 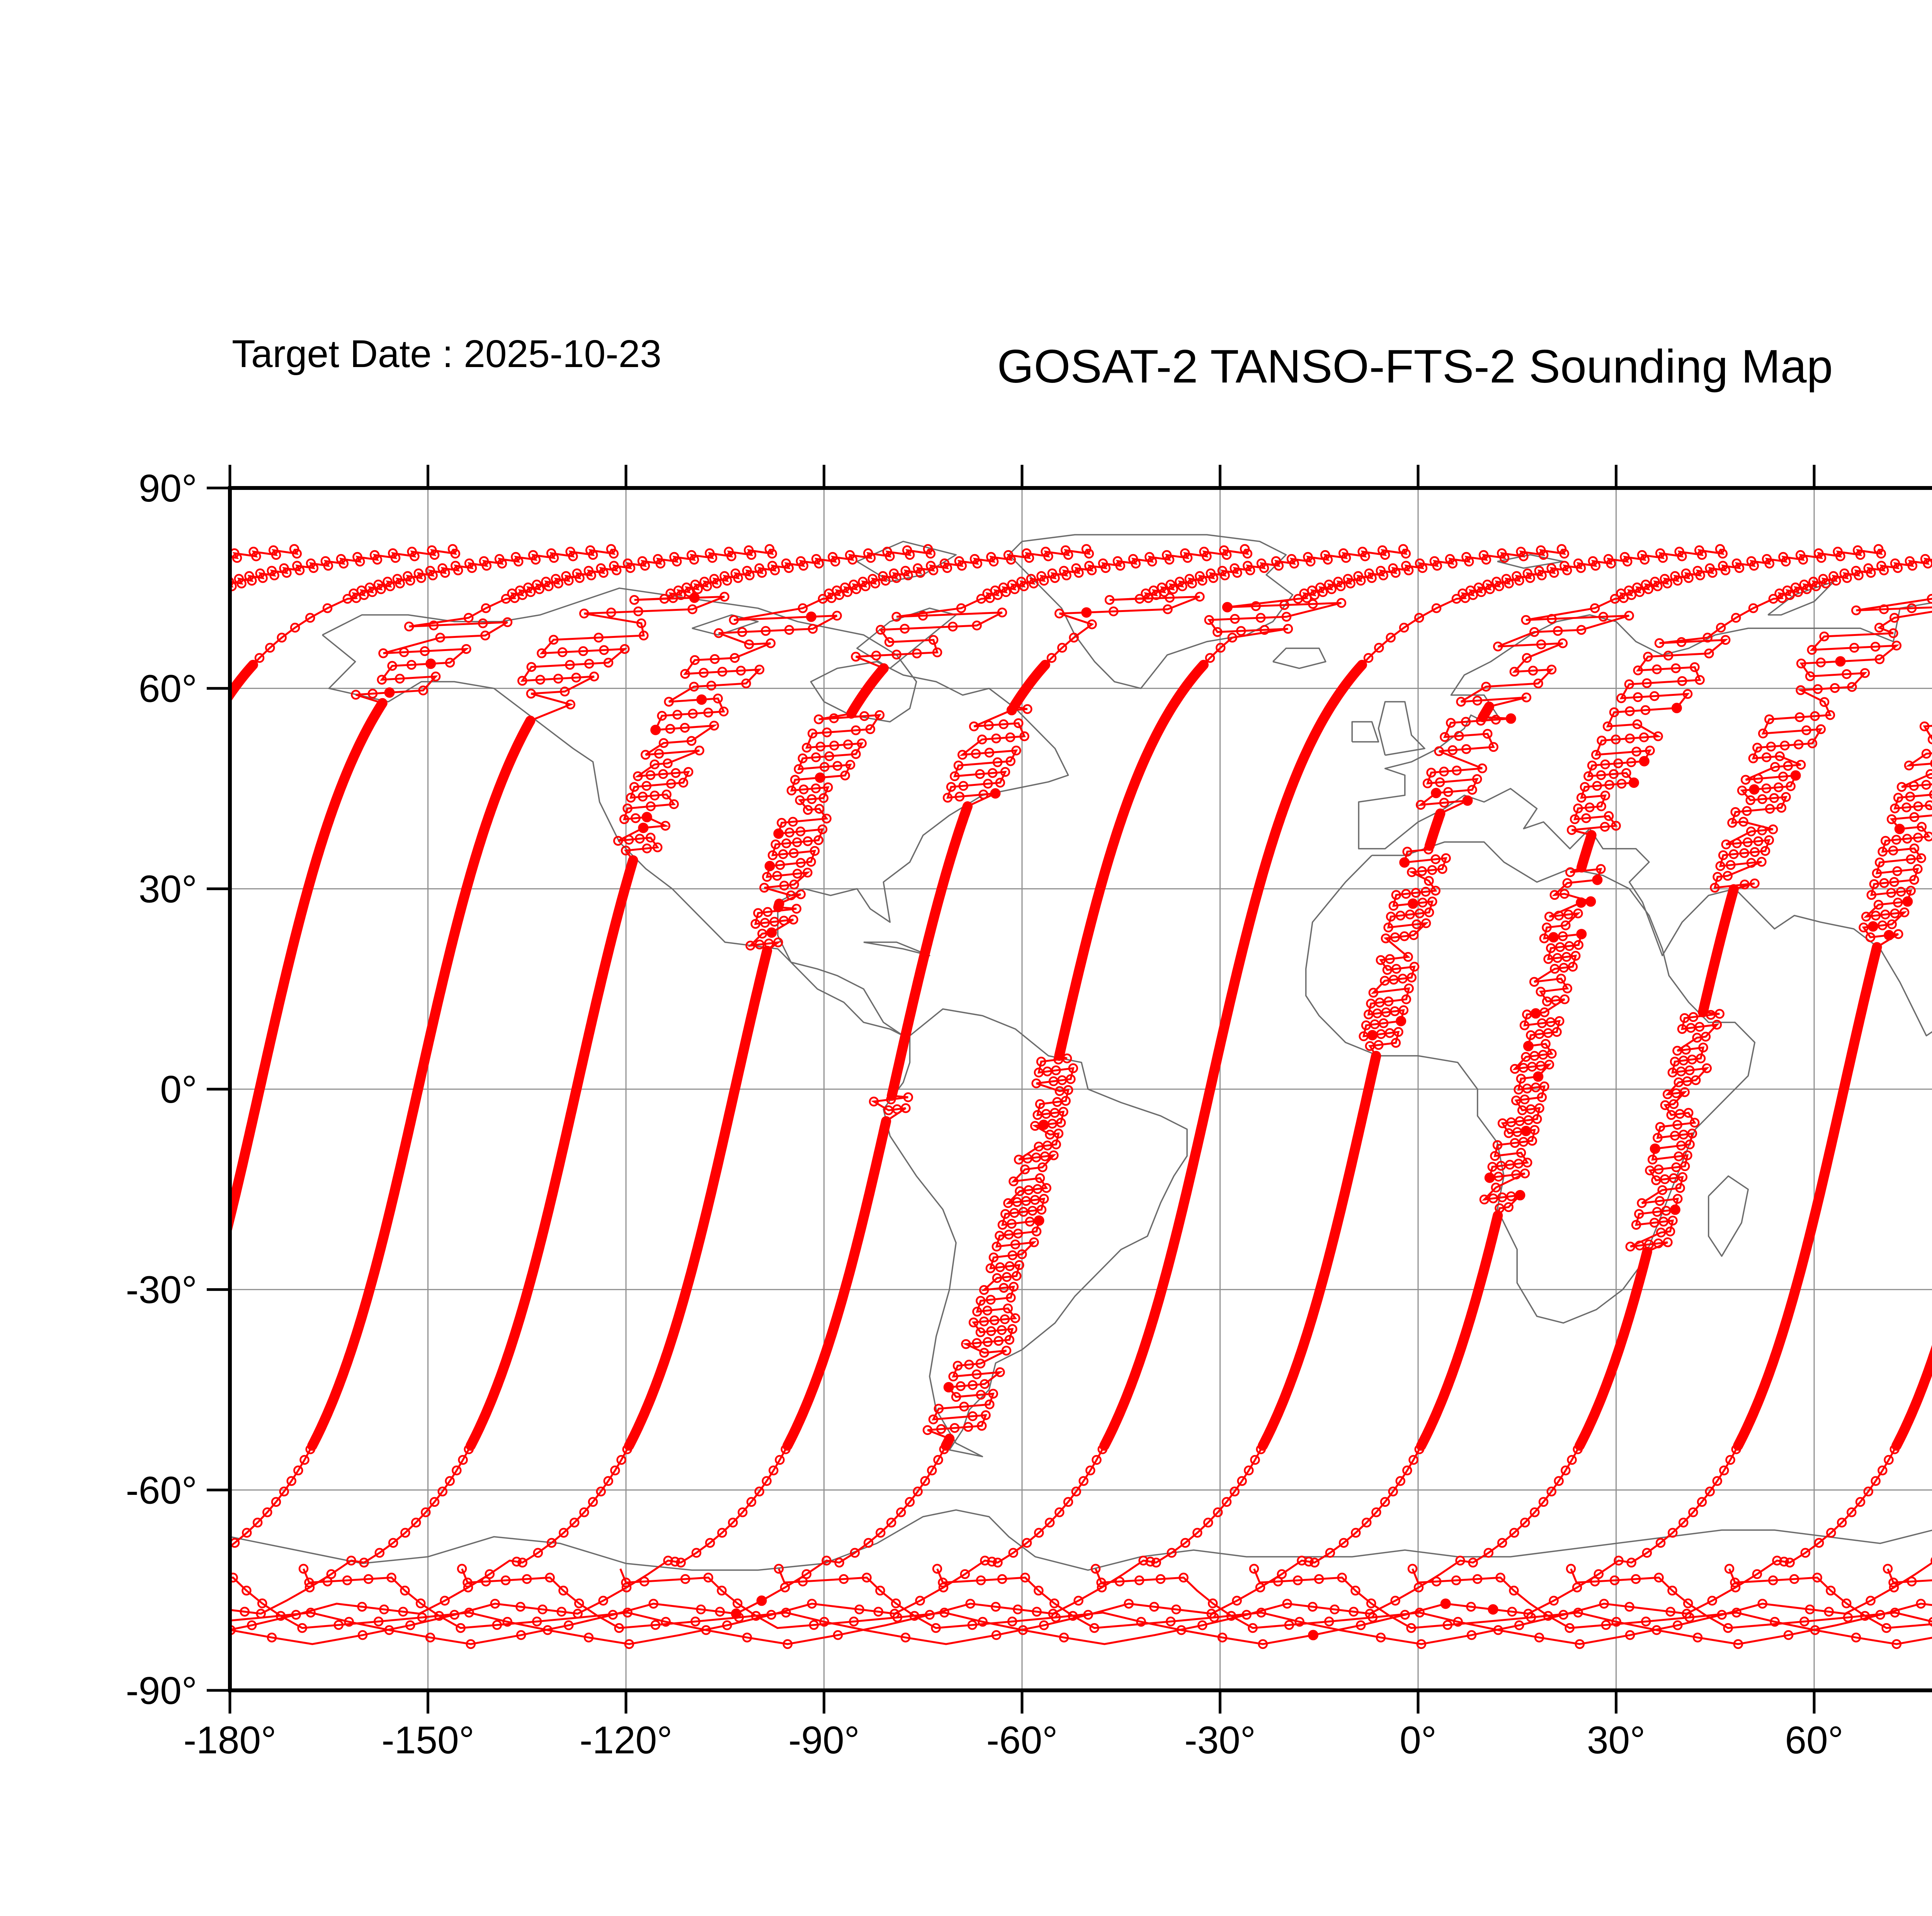 What do you see at coordinates (1081, 1540) in the screenshot?
I see `coastline-antarctica` at bounding box center [1081, 1540].